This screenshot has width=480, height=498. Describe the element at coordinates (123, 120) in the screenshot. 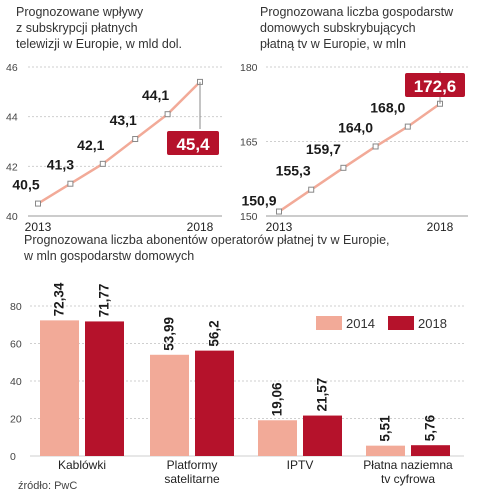

I see `data-label: 43,1` at that location.